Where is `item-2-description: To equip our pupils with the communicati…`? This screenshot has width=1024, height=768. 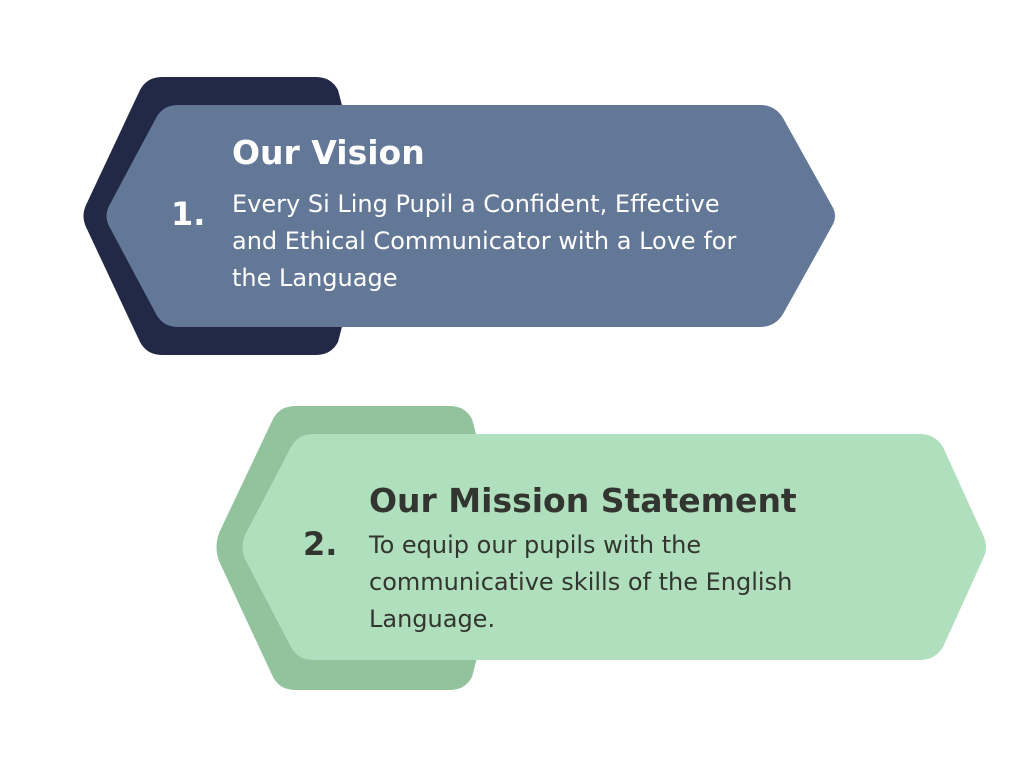
item-2-description: To equip our pupils with the communicati… is located at coordinates (659, 582).